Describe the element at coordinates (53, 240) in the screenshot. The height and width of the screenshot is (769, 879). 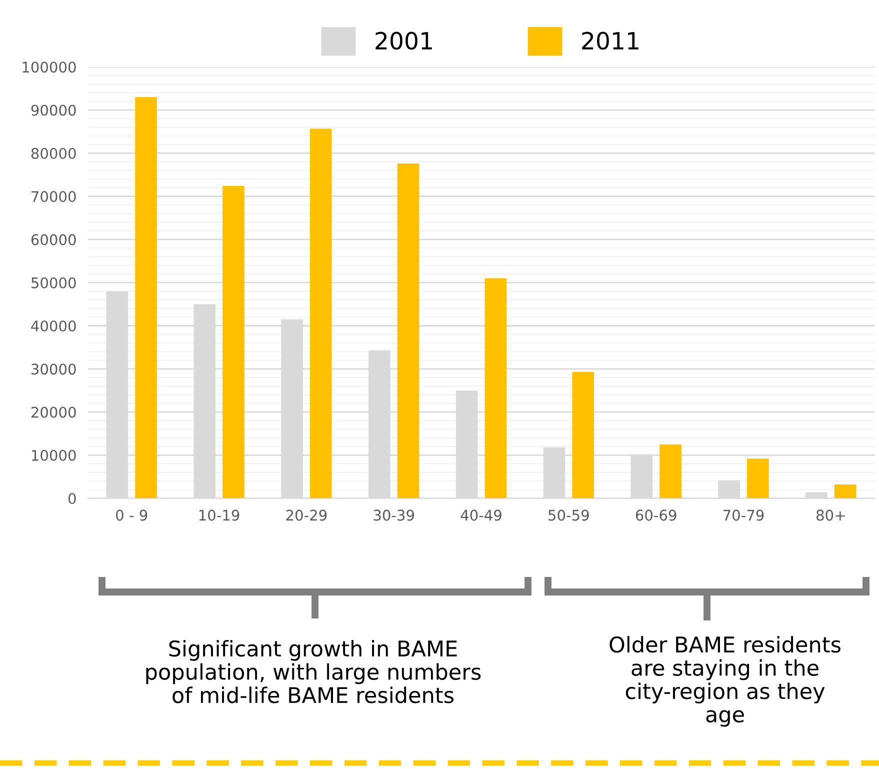
I see `y-tick-label: 60000` at that location.